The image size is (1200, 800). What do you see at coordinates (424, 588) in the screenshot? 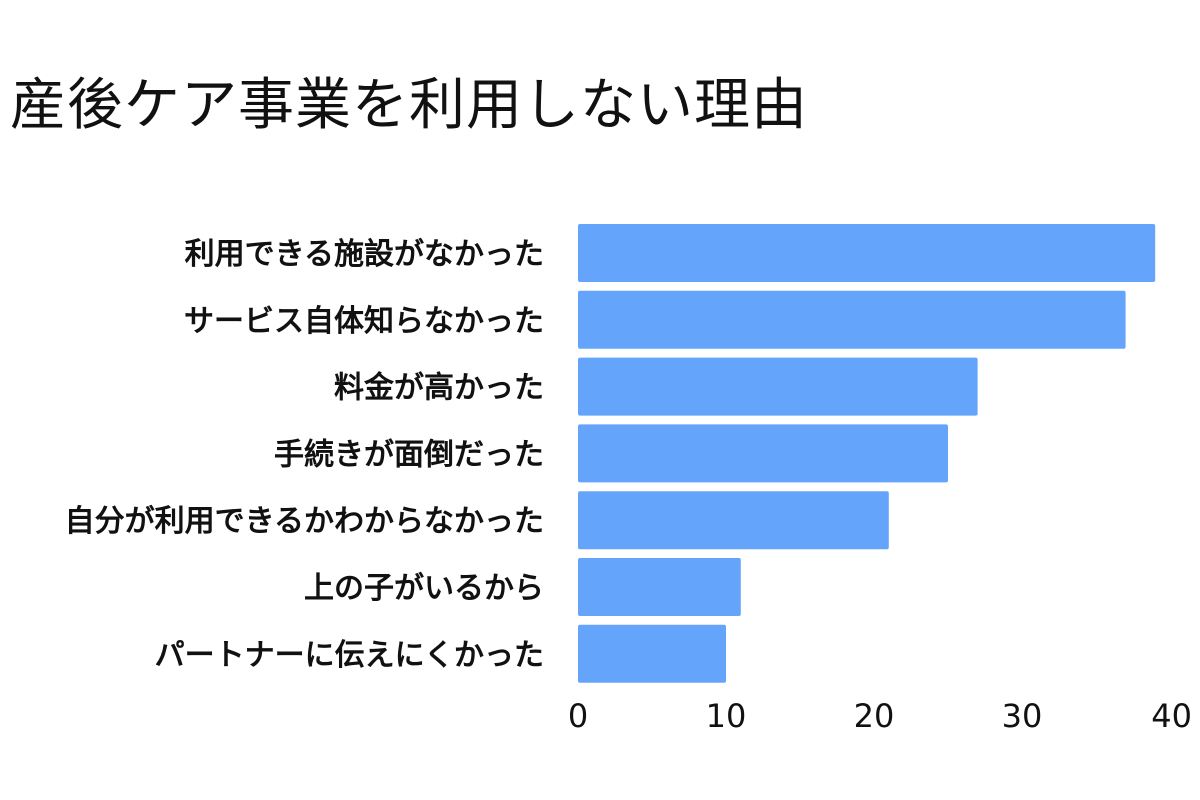
I see `category-label-6: 上の子がいるから` at bounding box center [424, 588].